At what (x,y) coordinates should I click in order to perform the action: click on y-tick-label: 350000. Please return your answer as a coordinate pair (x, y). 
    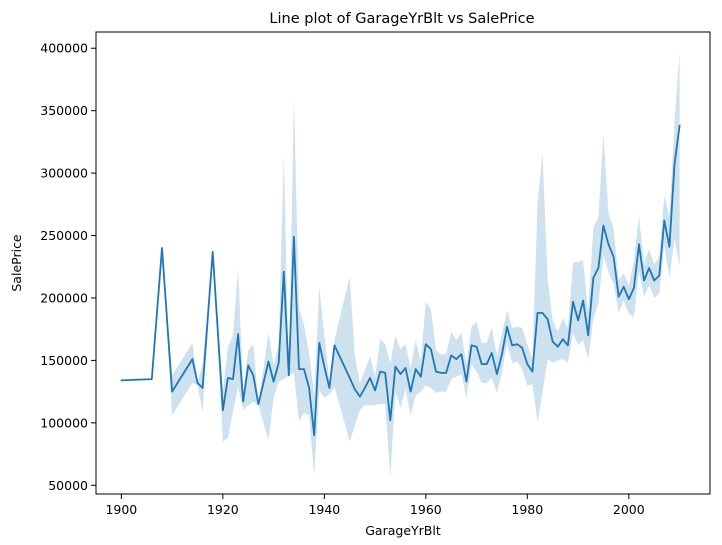
    Looking at the image, I should click on (64, 110).